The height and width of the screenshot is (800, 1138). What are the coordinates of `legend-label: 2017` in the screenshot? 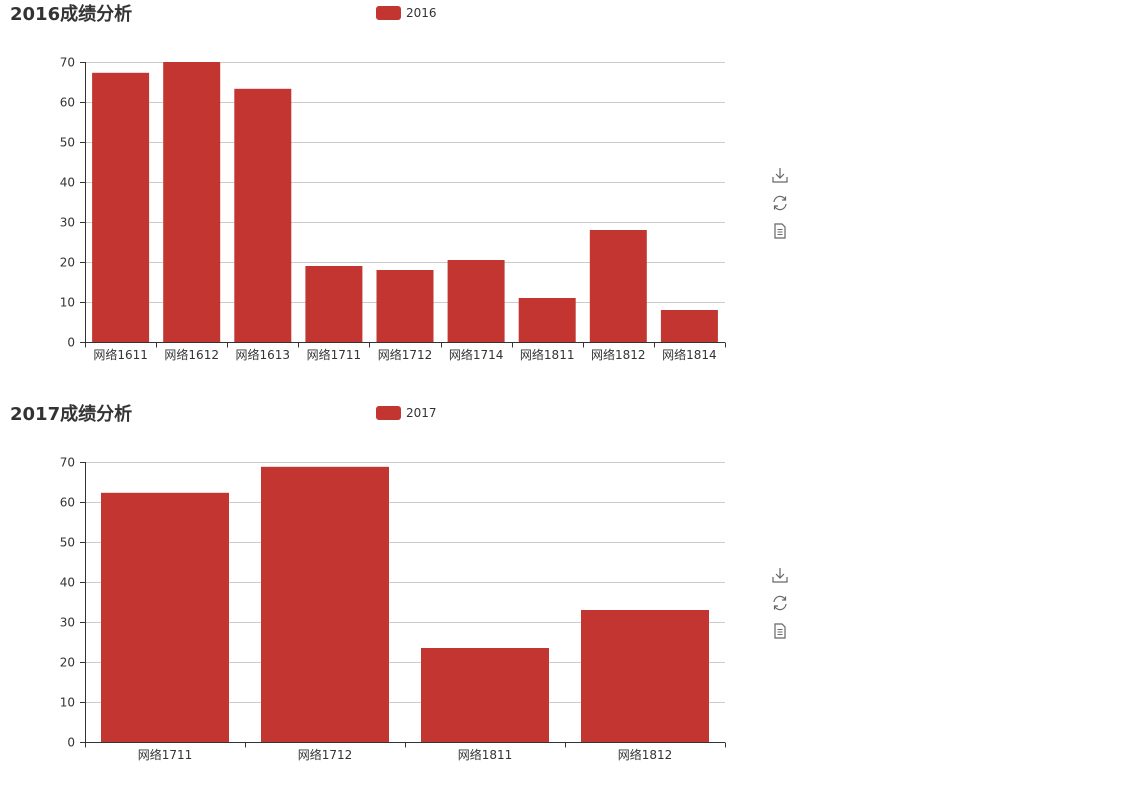 It's located at (421, 413).